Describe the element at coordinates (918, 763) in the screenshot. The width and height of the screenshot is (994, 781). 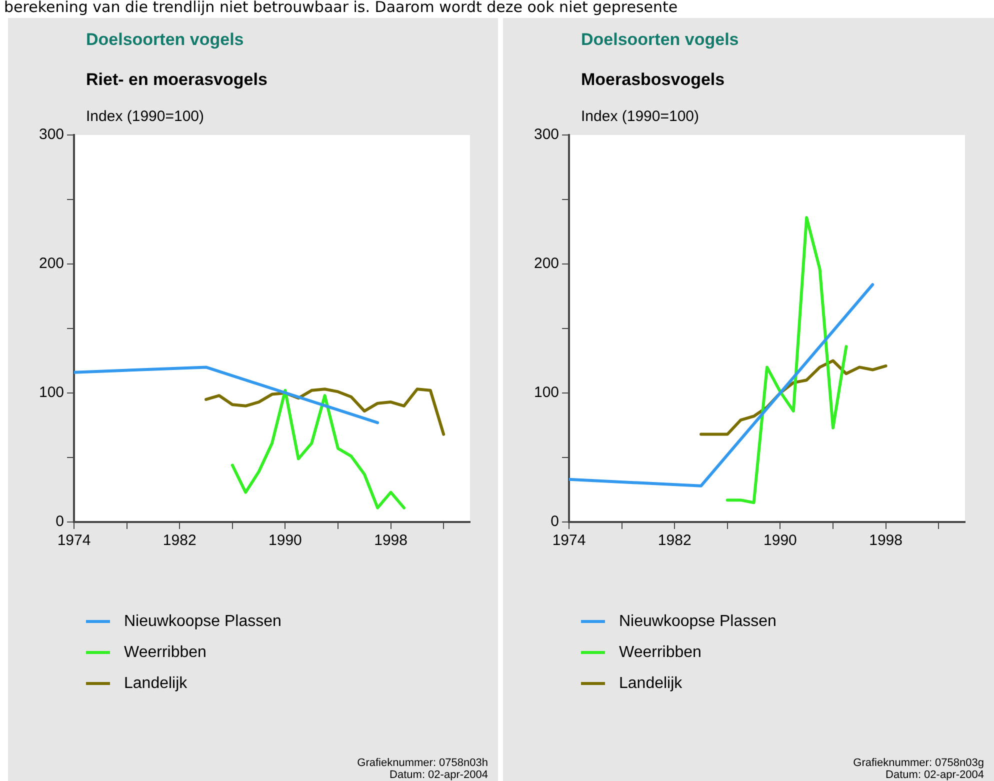
I see `text: Grafieknummer: 0758n03g` at that location.